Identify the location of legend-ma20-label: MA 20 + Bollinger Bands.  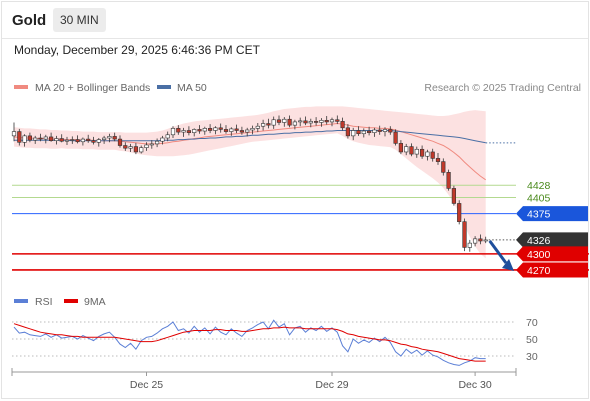
(92, 88).